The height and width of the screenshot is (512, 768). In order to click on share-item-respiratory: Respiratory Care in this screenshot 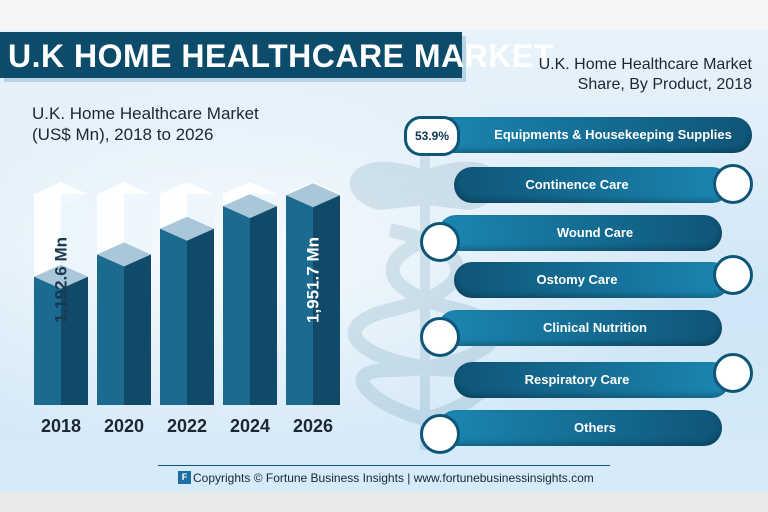, I will do `click(592, 380)`.